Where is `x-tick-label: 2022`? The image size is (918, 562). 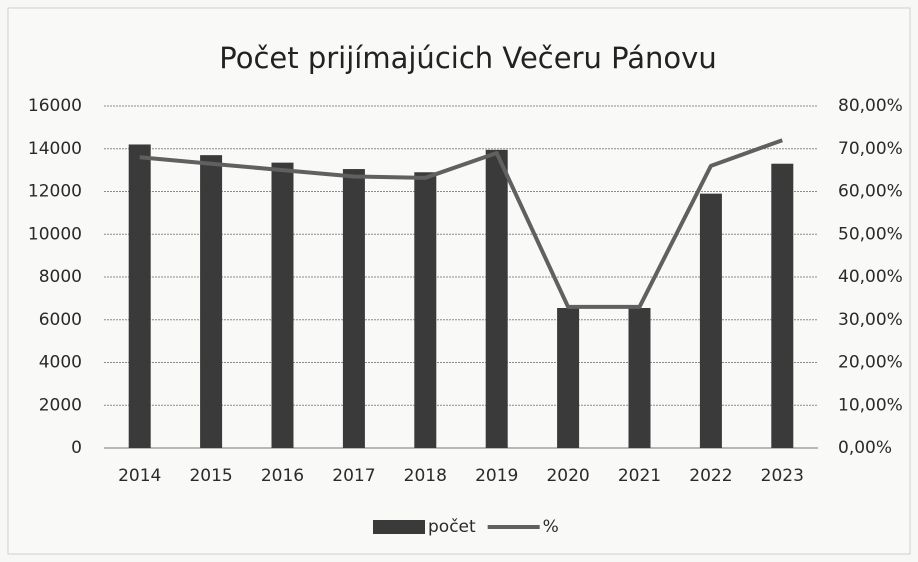
x-tick-label: 2022 is located at coordinates (710, 476).